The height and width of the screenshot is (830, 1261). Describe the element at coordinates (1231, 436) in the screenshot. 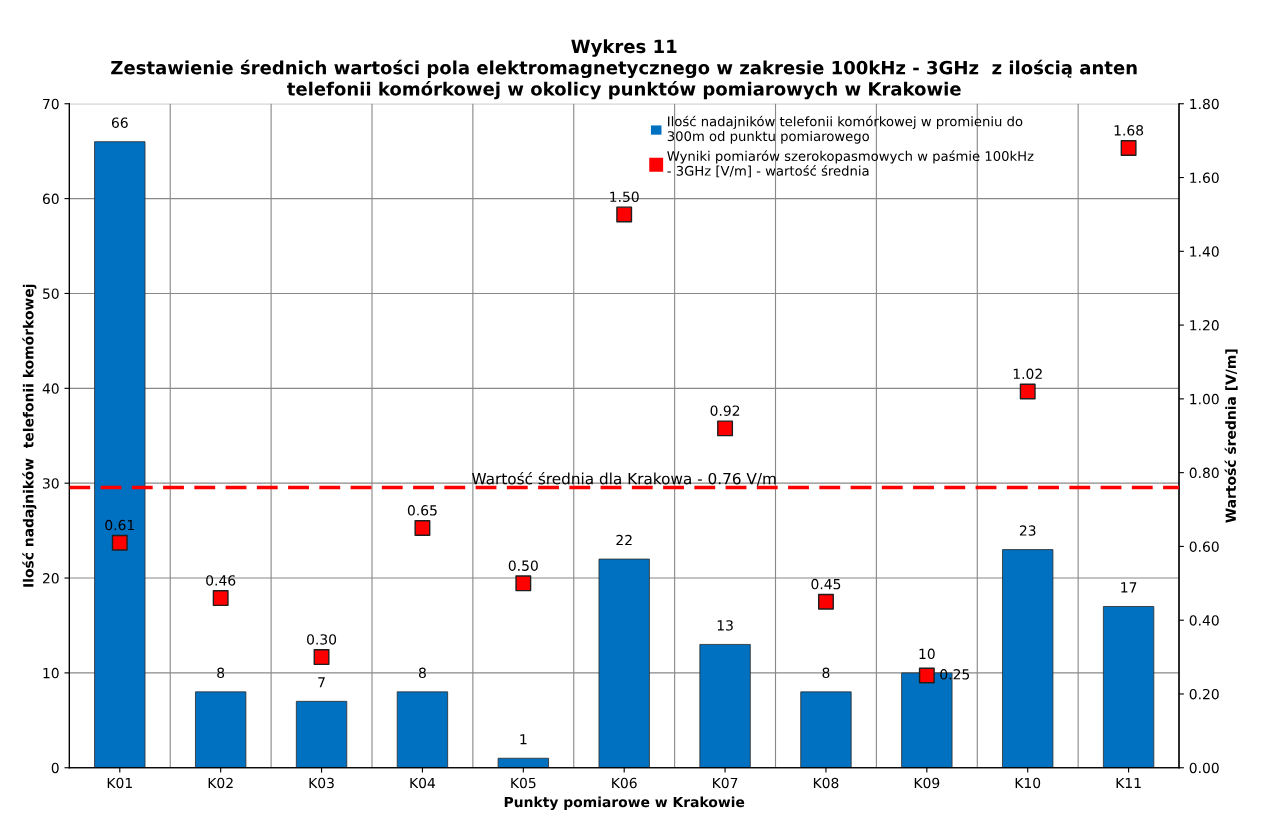

I see `y2-axis-title: Wartość średnia [V/m]` at that location.